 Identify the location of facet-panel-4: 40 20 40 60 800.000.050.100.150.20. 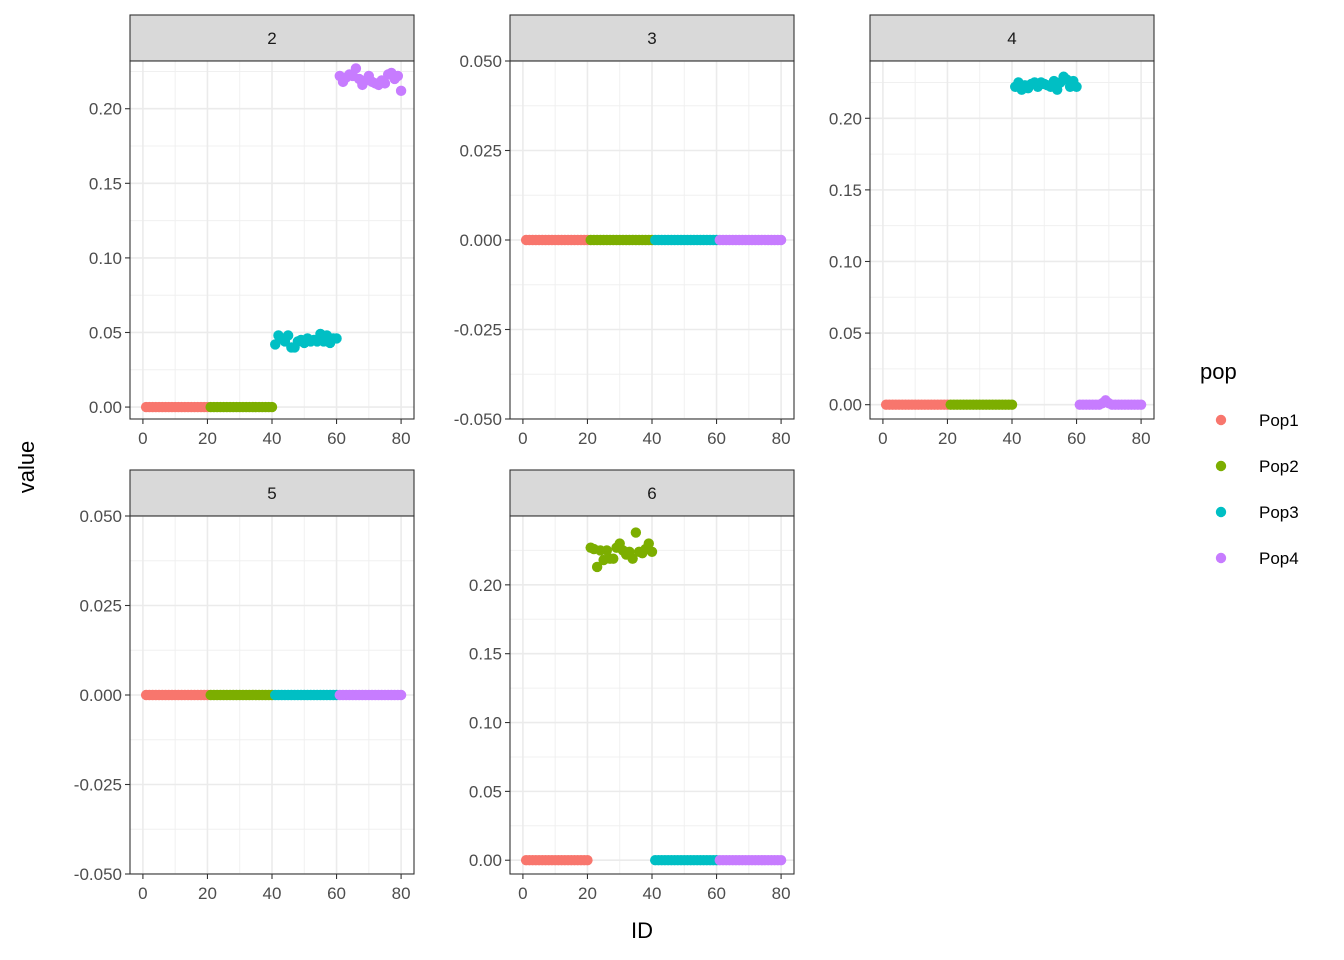
(992, 231).